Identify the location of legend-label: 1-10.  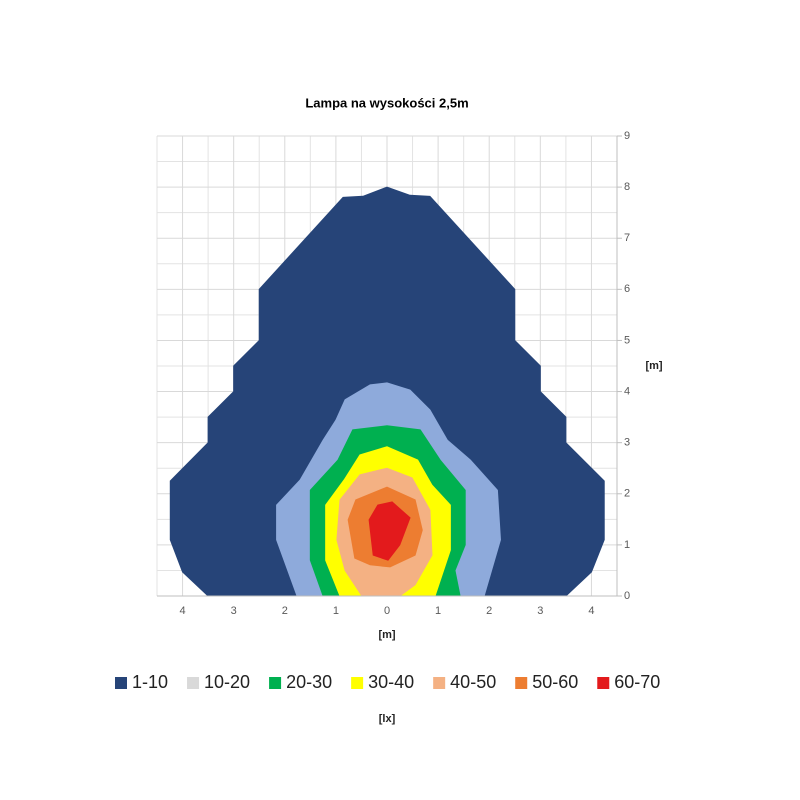
(150, 682).